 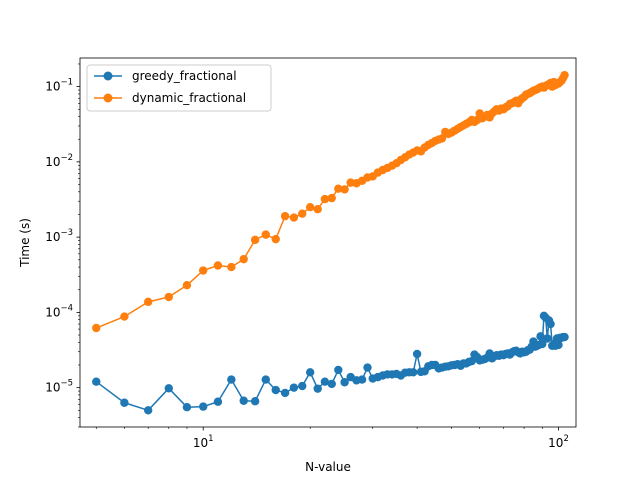 I want to click on legend-label-dynamic: dynamic_fractional, so click(x=189, y=98).